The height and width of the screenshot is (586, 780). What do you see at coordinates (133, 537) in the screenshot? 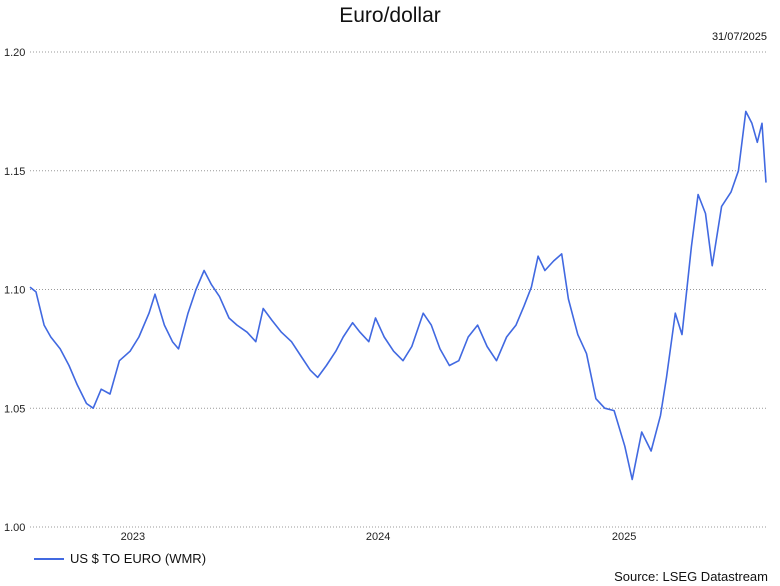
I see `x-tick-label: 2023` at bounding box center [133, 537].